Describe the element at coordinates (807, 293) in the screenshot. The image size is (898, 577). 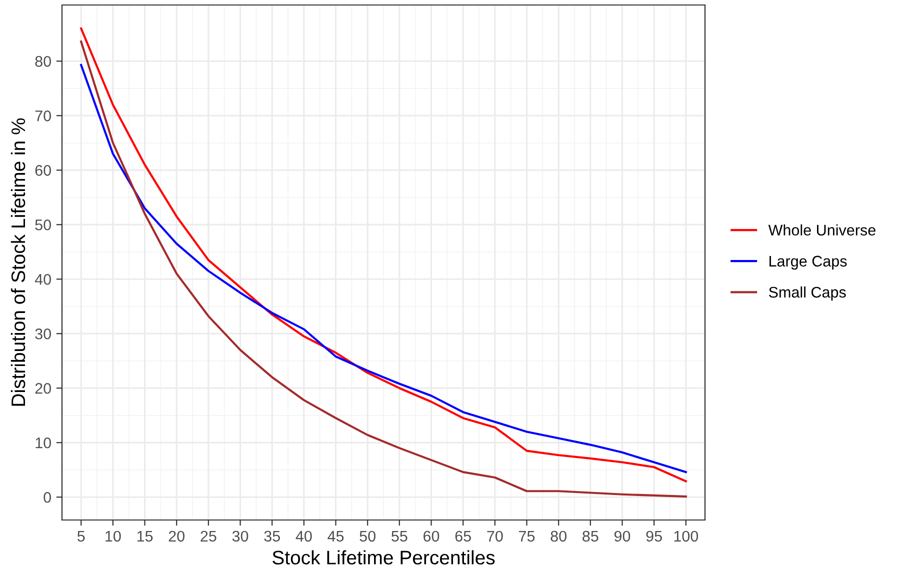
I see `legend-label: Small Caps` at that location.